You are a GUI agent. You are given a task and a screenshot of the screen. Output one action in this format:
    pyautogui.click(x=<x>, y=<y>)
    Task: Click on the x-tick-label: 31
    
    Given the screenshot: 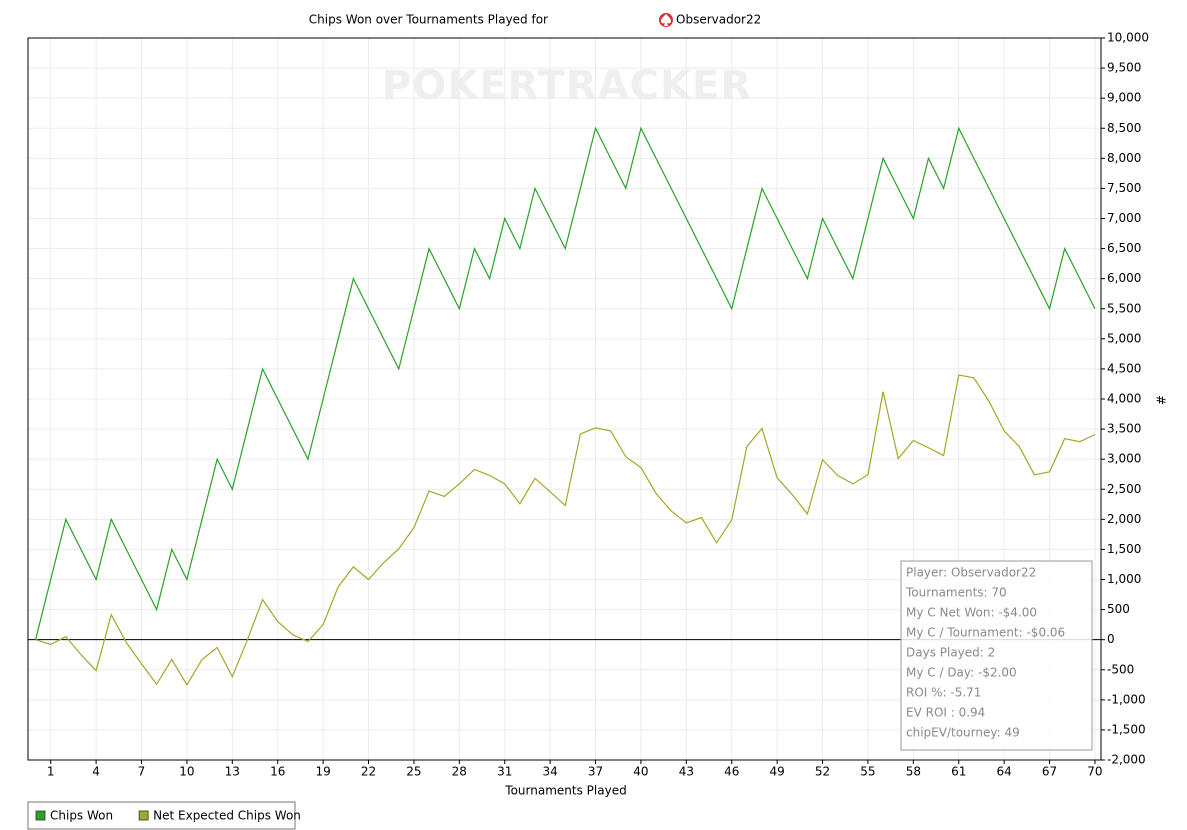 What is the action you would take?
    pyautogui.click(x=504, y=772)
    